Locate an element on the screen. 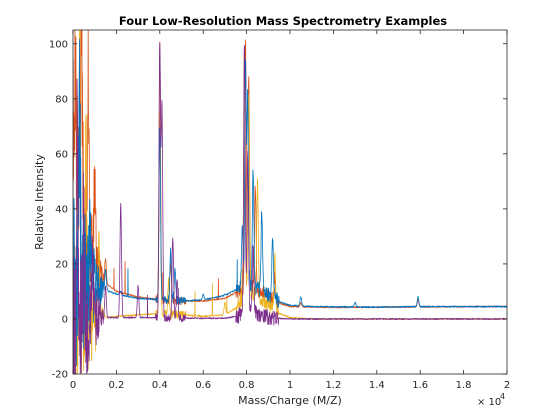 The width and height of the screenshot is (560, 420). y-tick-label: 80 is located at coordinates (61, 99).